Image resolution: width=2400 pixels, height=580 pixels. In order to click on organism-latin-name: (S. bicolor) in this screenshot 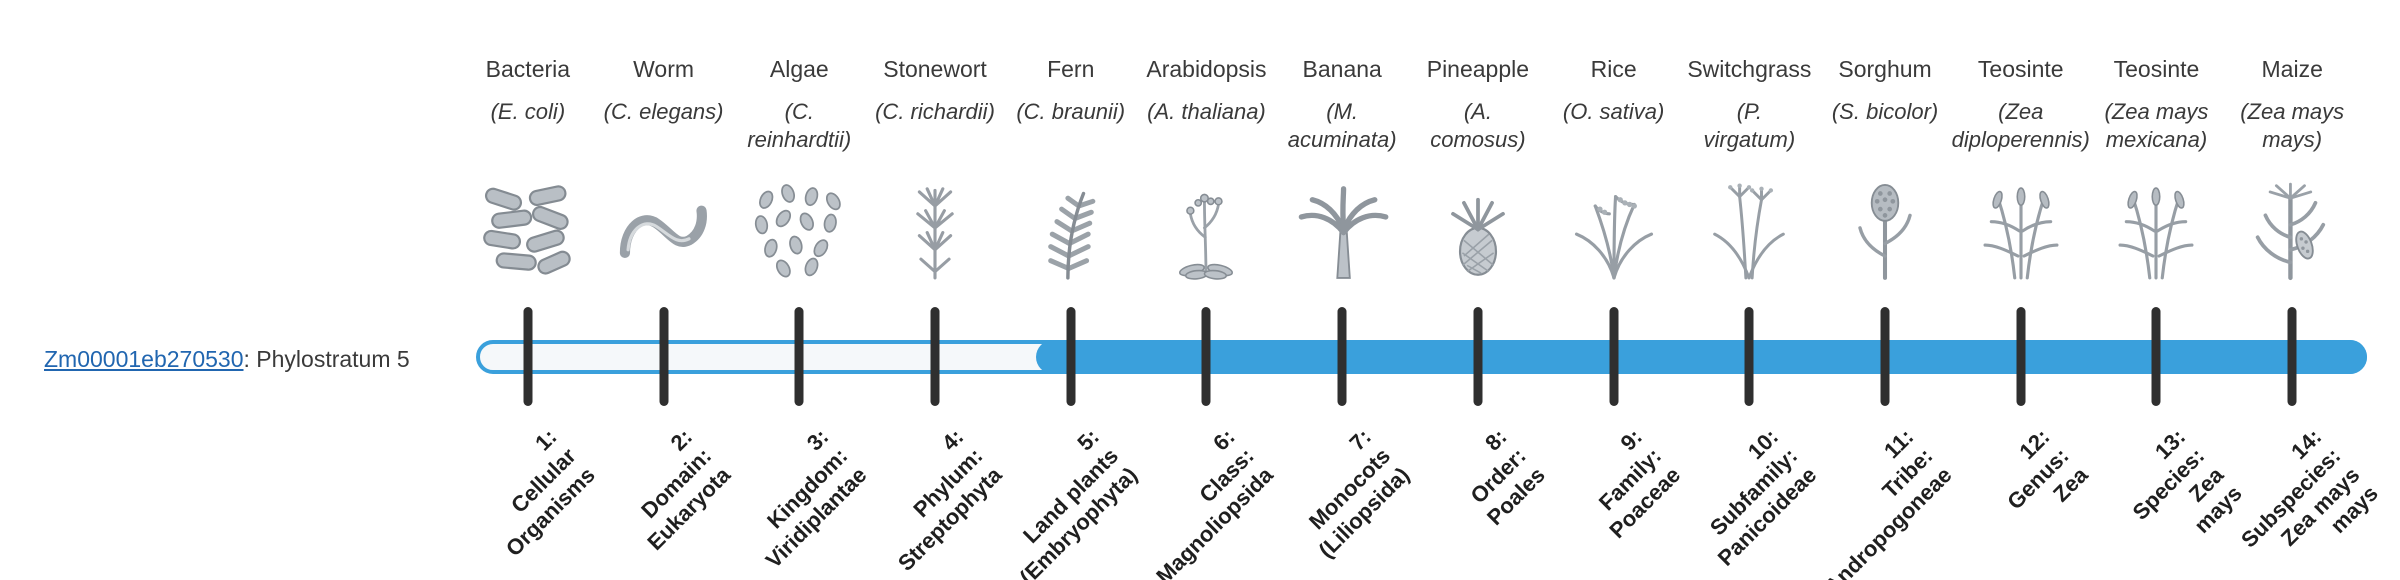, I will do `click(1885, 111)`.